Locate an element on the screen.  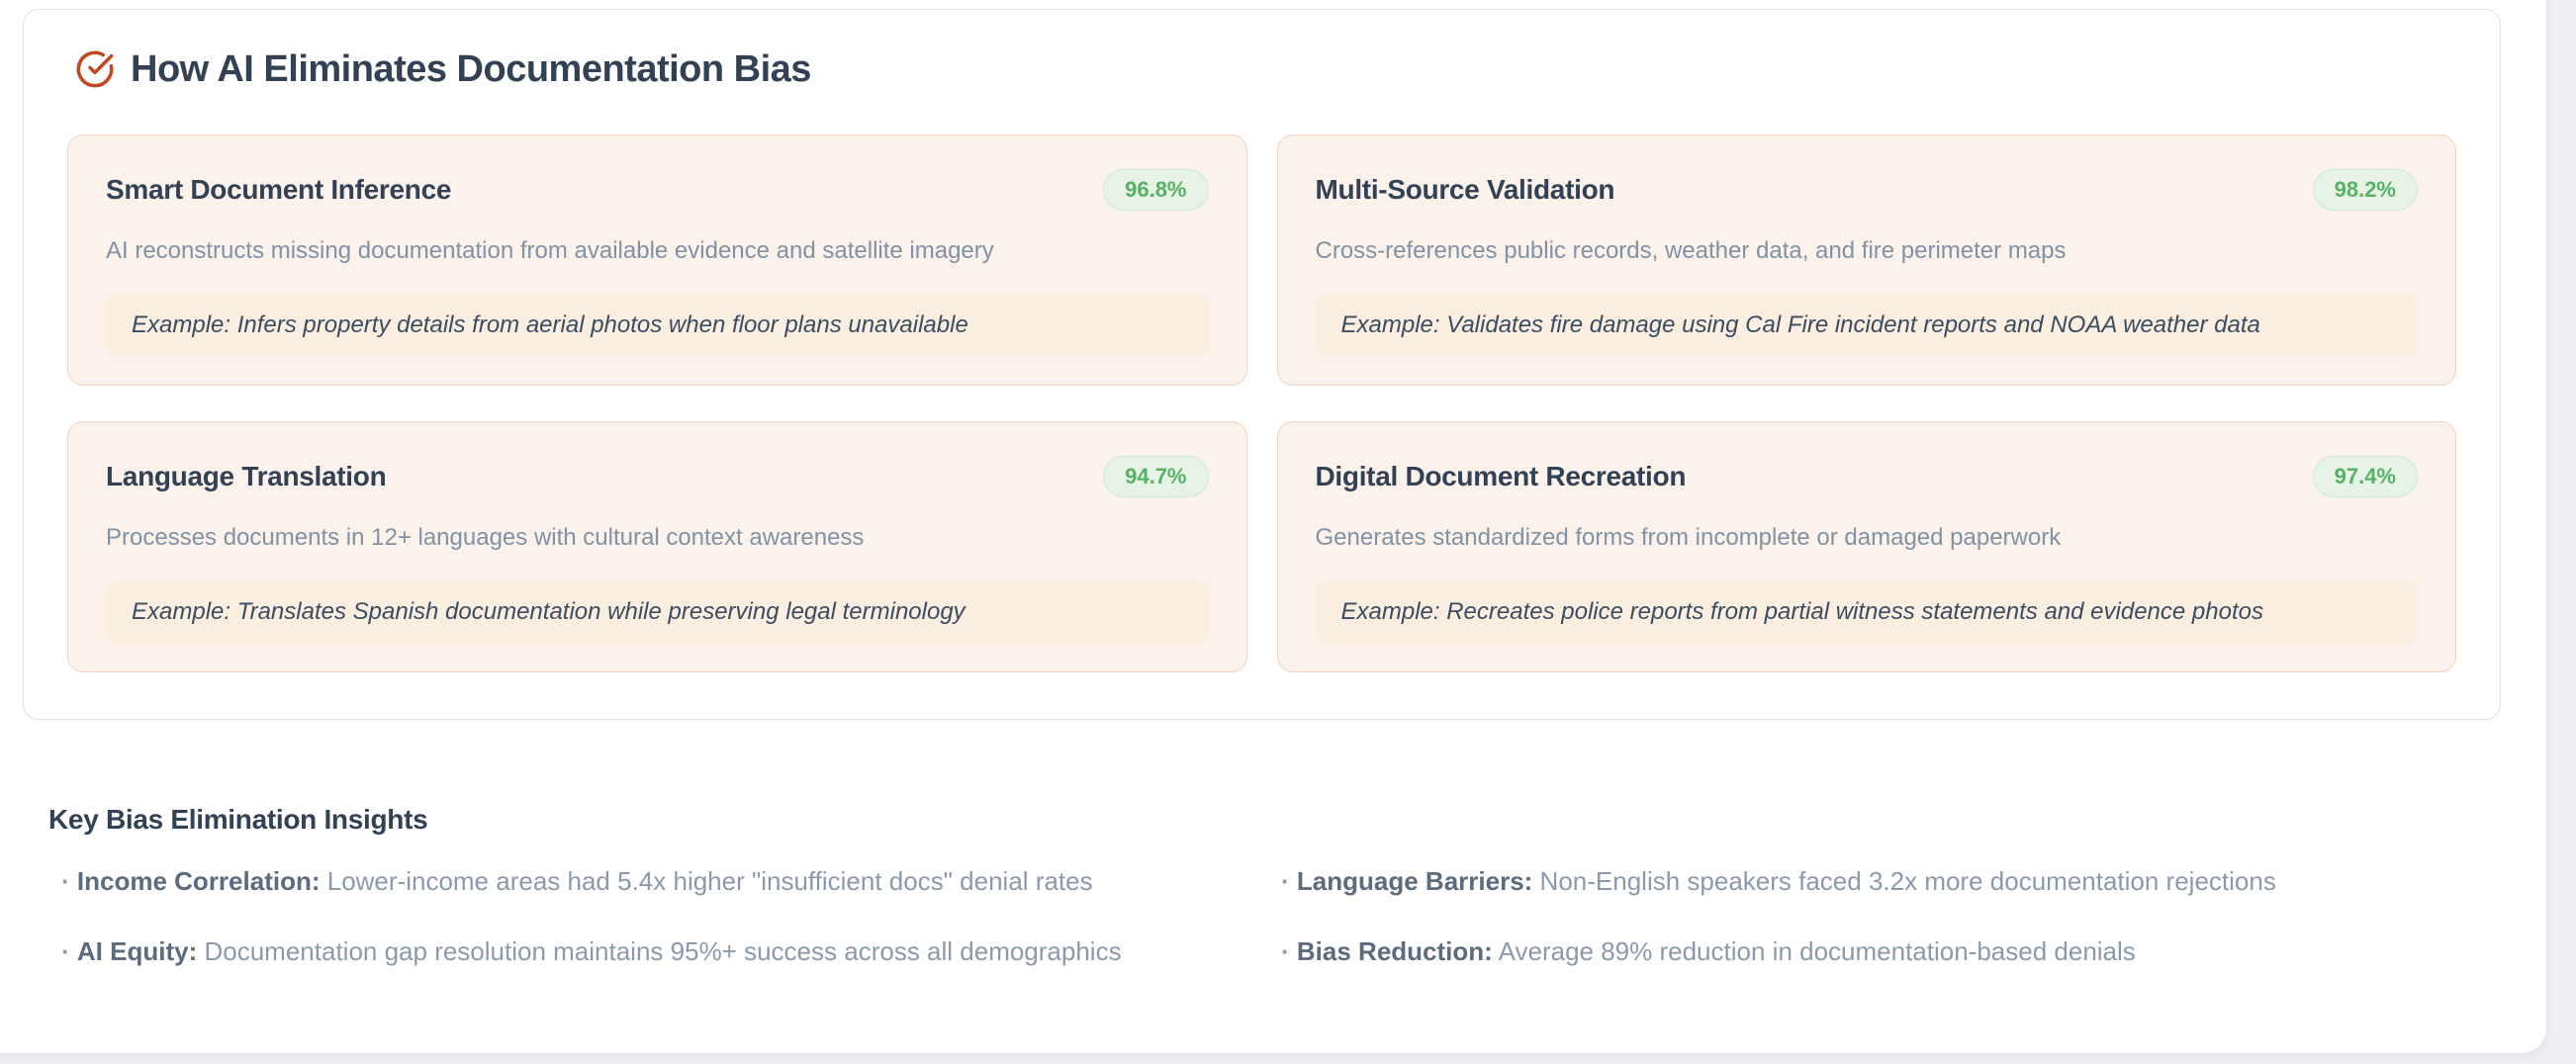
accuracy-badge: 96.8% is located at coordinates (1156, 190).